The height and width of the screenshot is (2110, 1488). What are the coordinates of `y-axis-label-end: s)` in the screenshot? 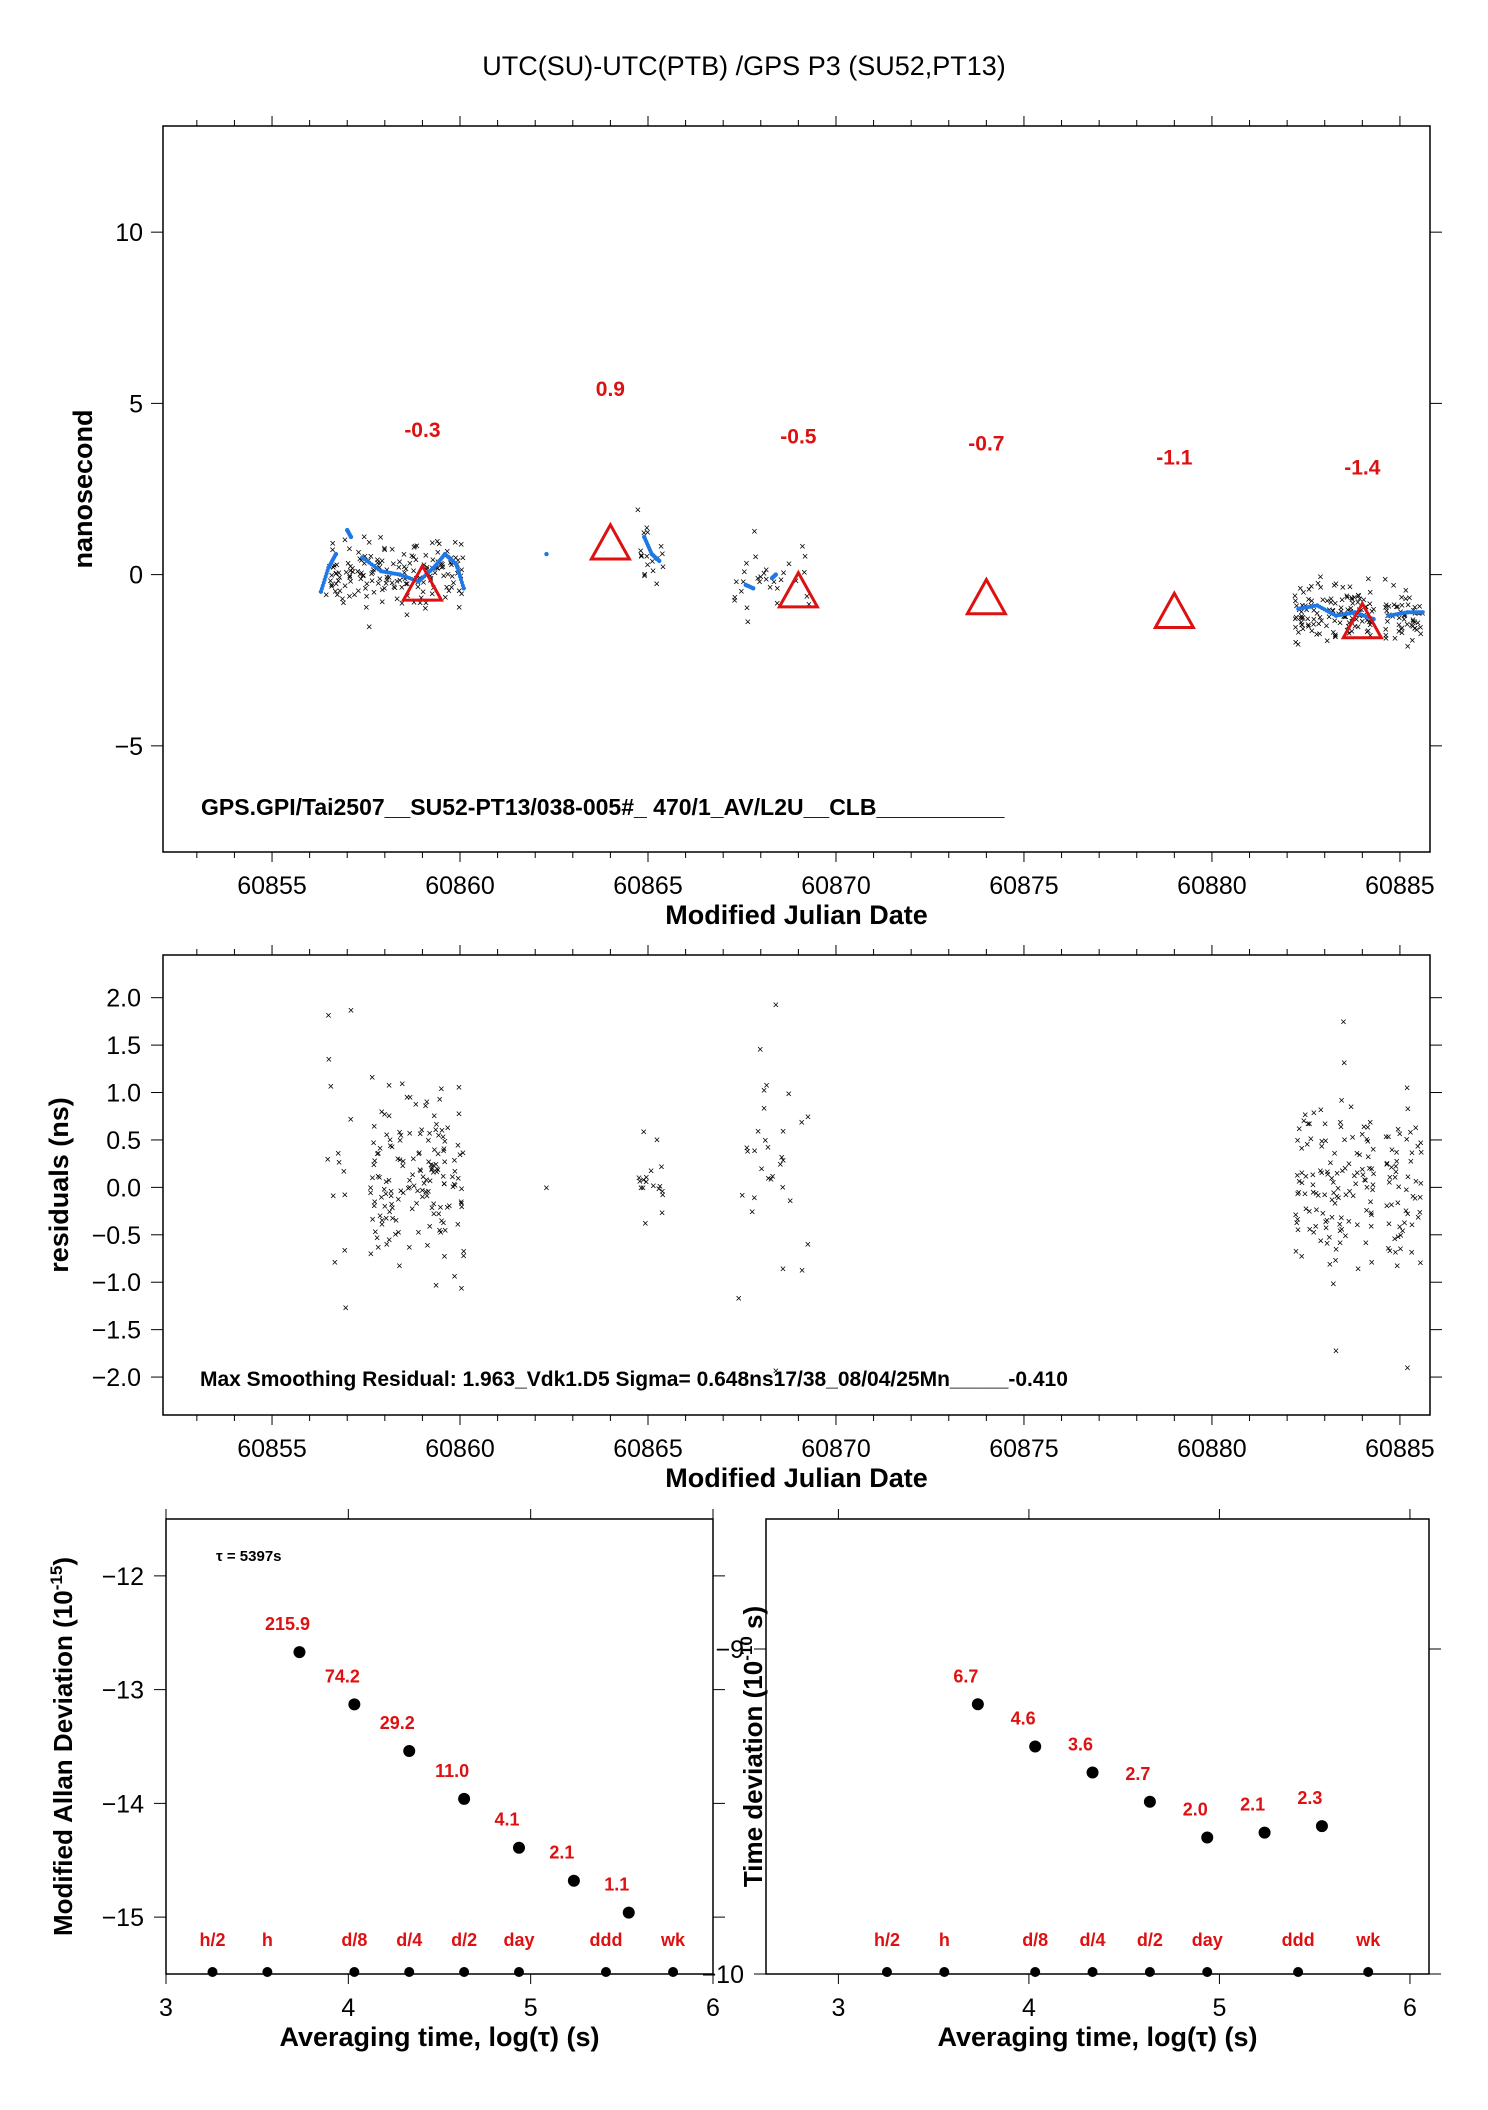 It's located at (753, 1621).